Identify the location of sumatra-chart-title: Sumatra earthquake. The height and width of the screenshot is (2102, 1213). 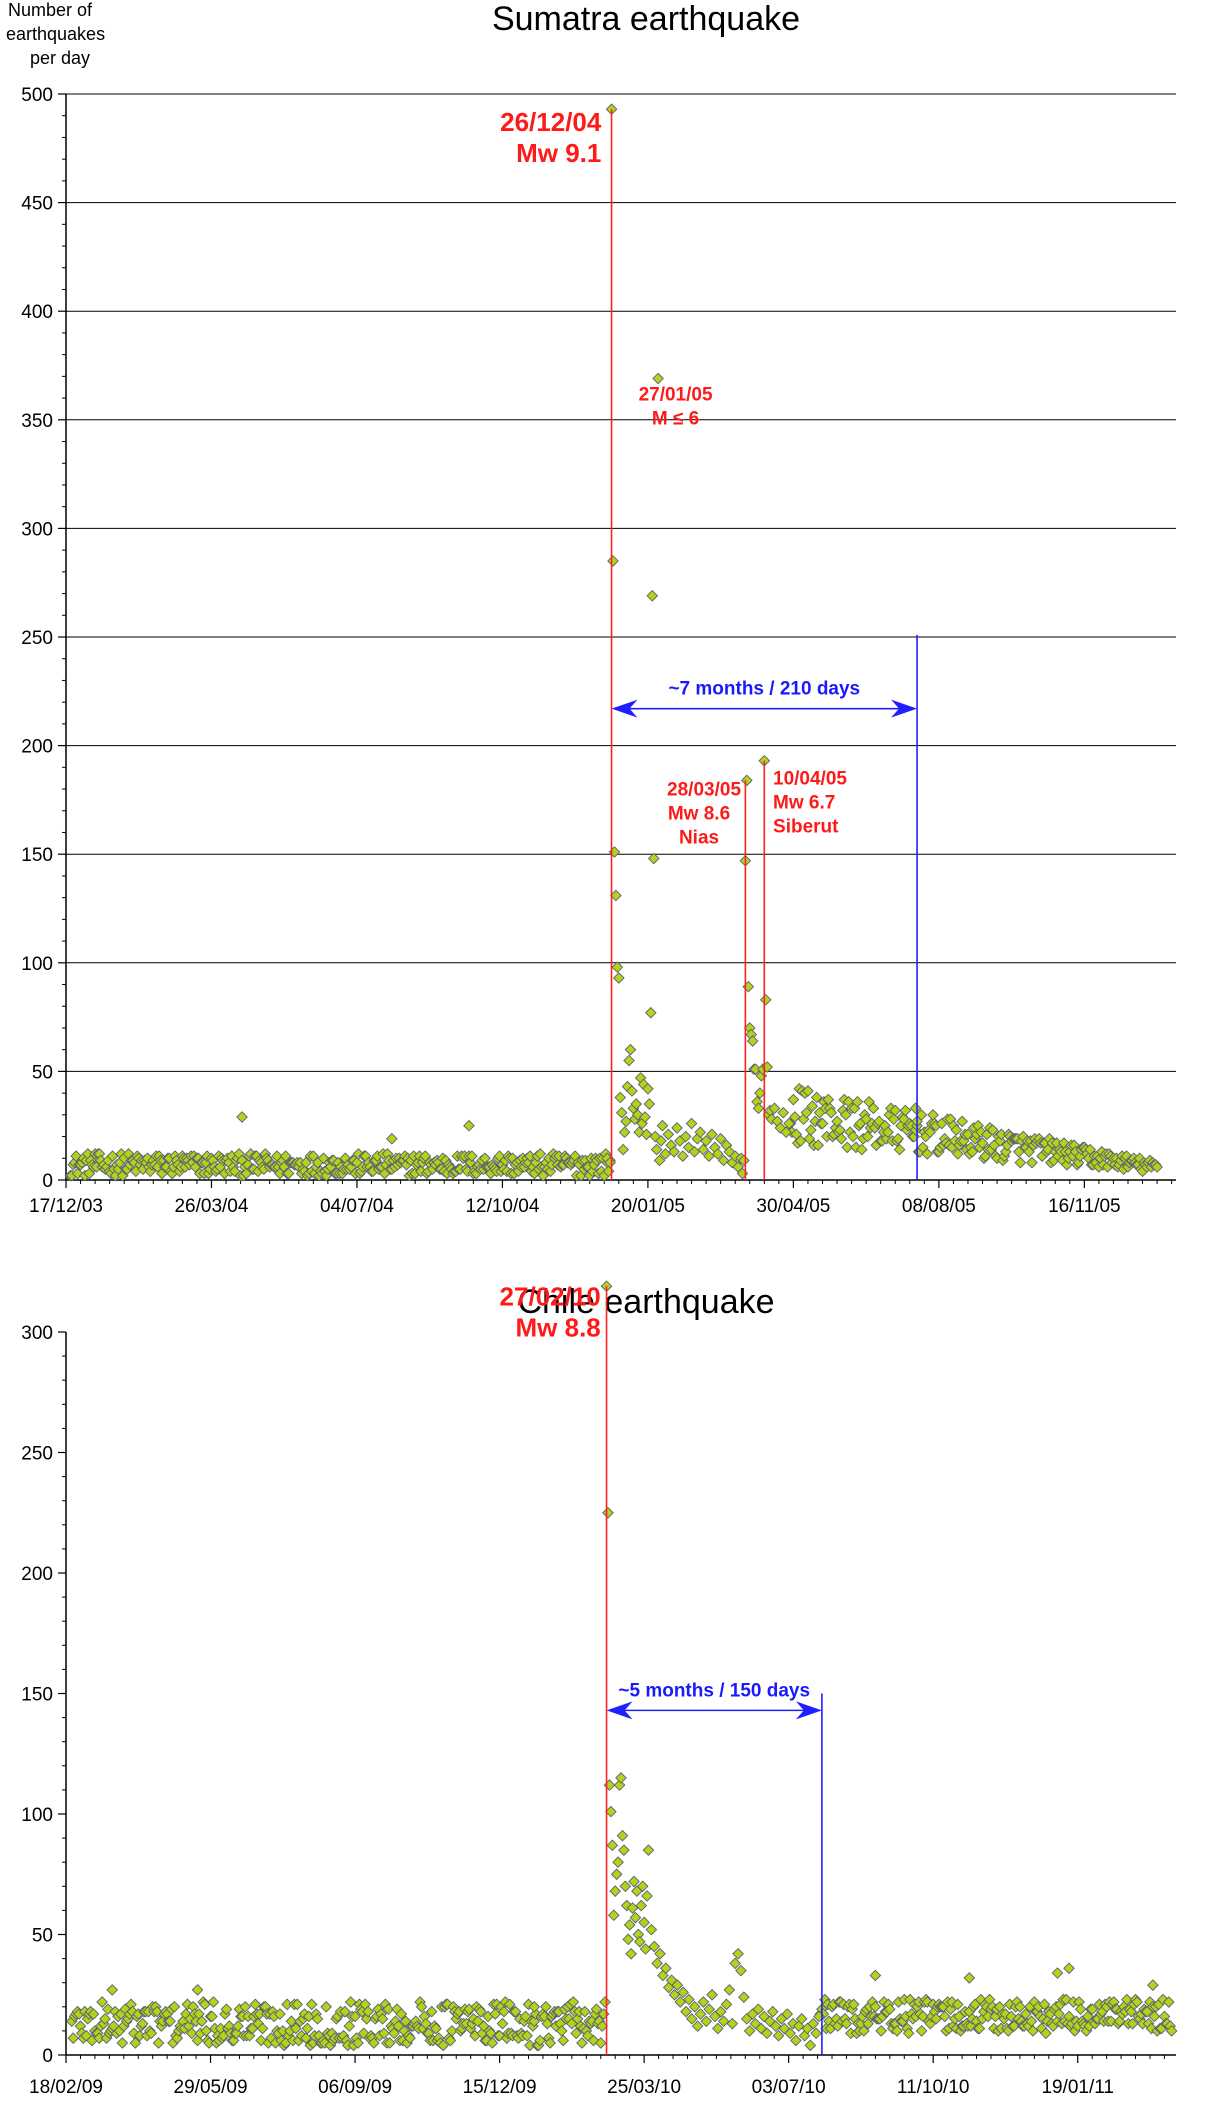
(646, 19).